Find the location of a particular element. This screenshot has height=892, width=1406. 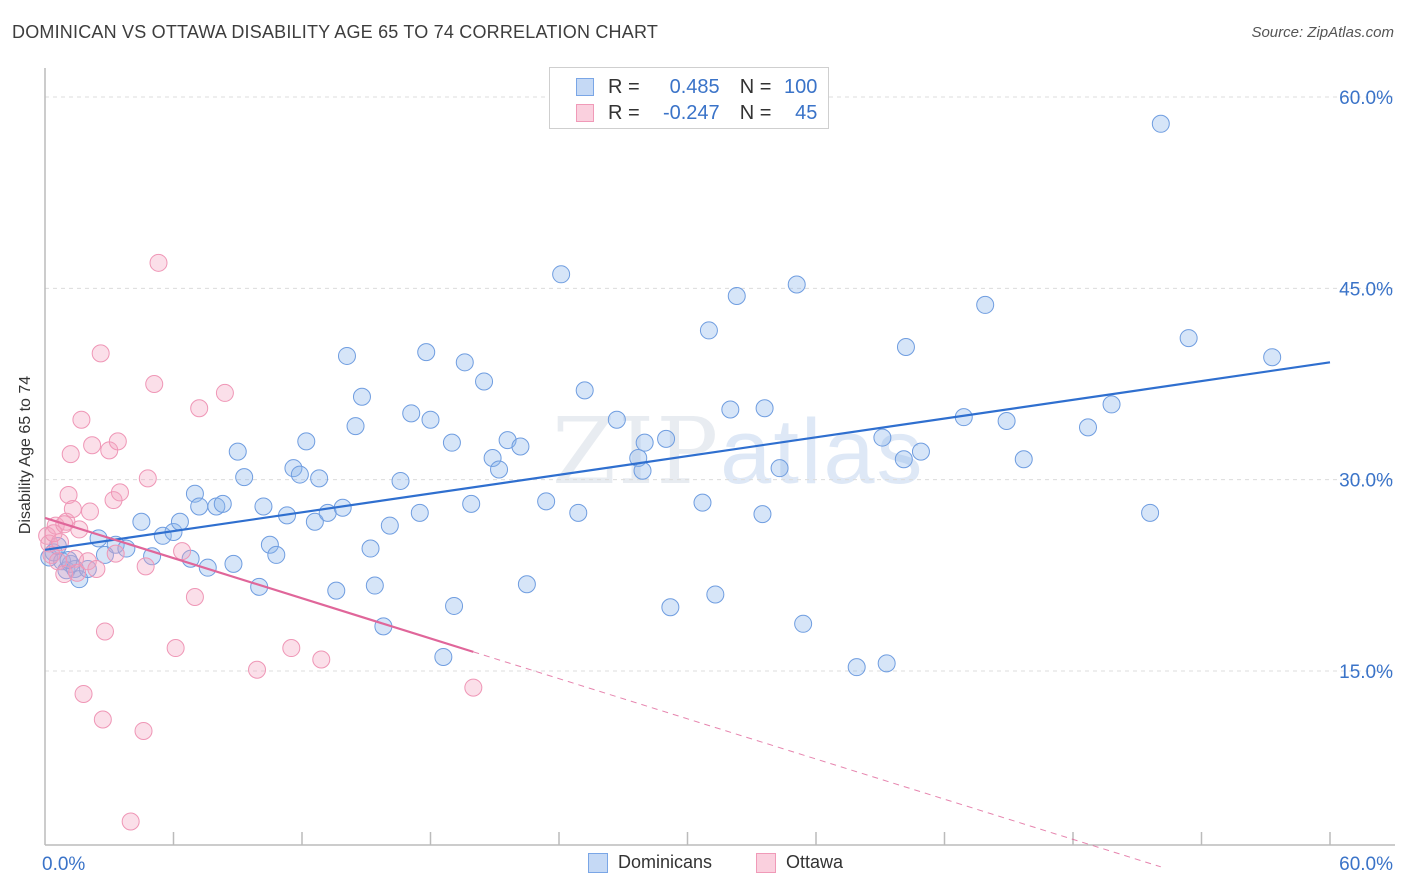

legend-swatch-dominicans is located at coordinates (585, 87).